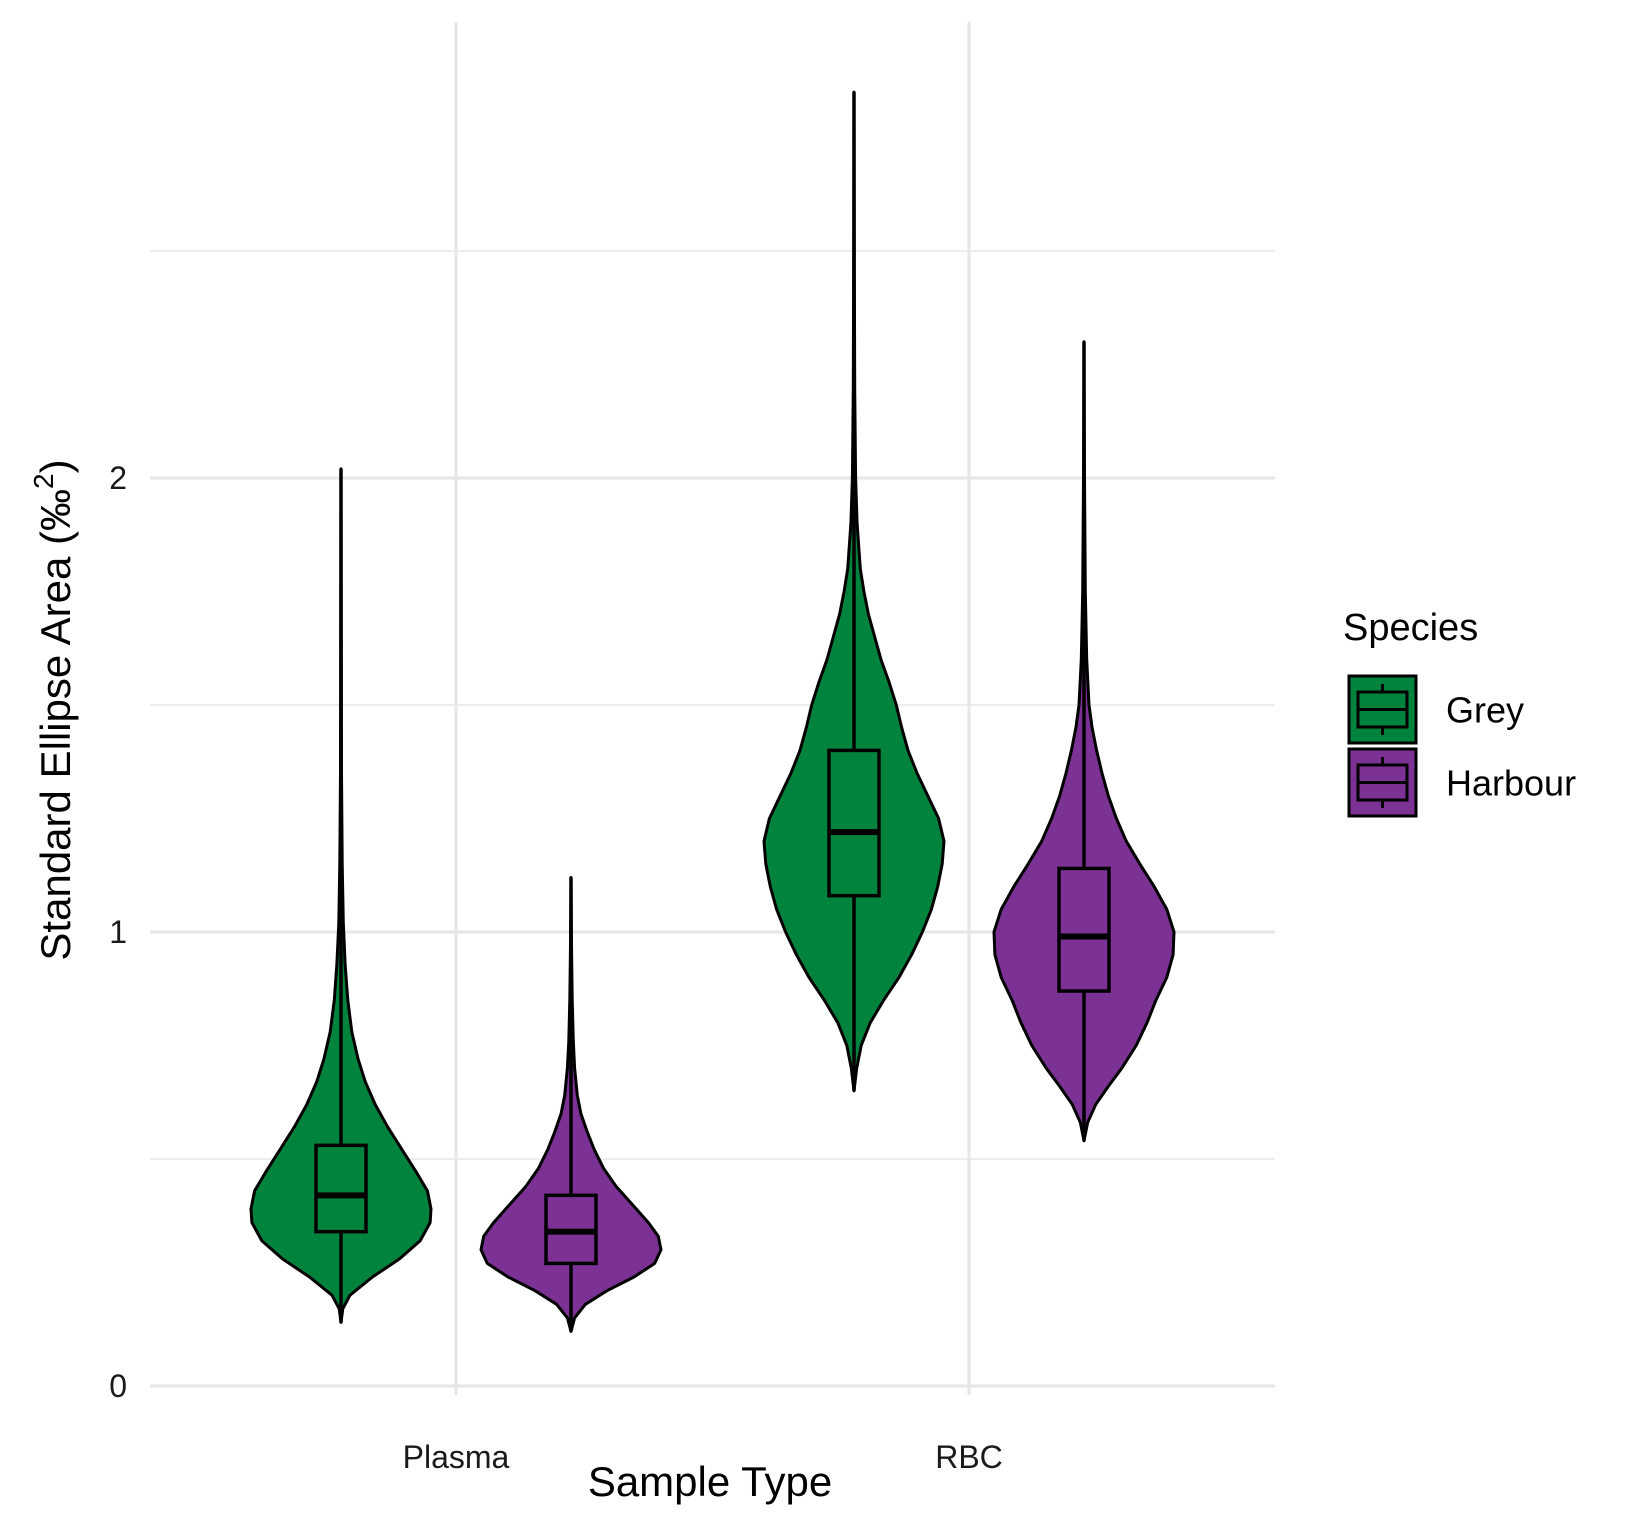 The image size is (1627, 1532). Describe the element at coordinates (1461, 746) in the screenshot. I see `legend-items: Grey Harbour` at that location.